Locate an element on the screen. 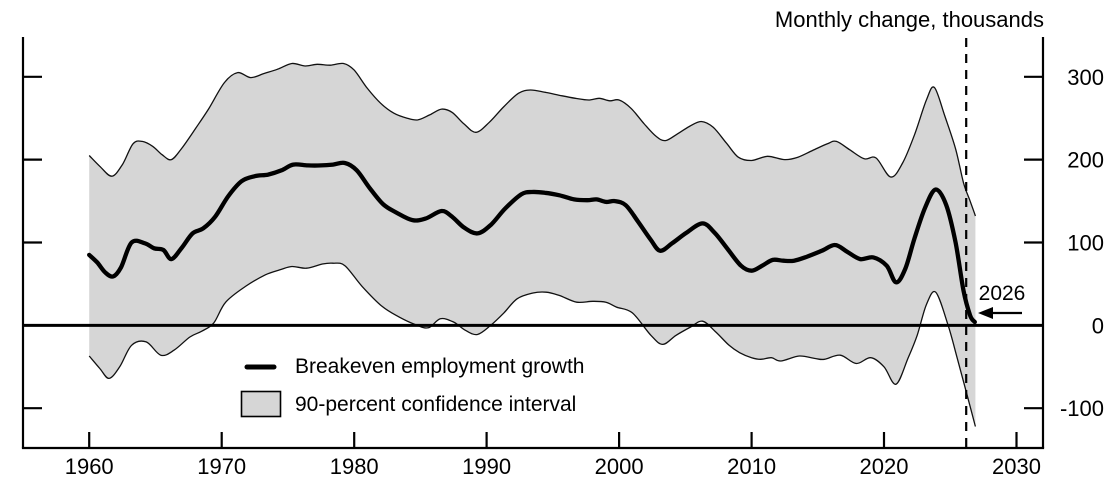 This screenshot has width=1113, height=488. legend-band-label: 90-percent confidence interval is located at coordinates (435, 404).